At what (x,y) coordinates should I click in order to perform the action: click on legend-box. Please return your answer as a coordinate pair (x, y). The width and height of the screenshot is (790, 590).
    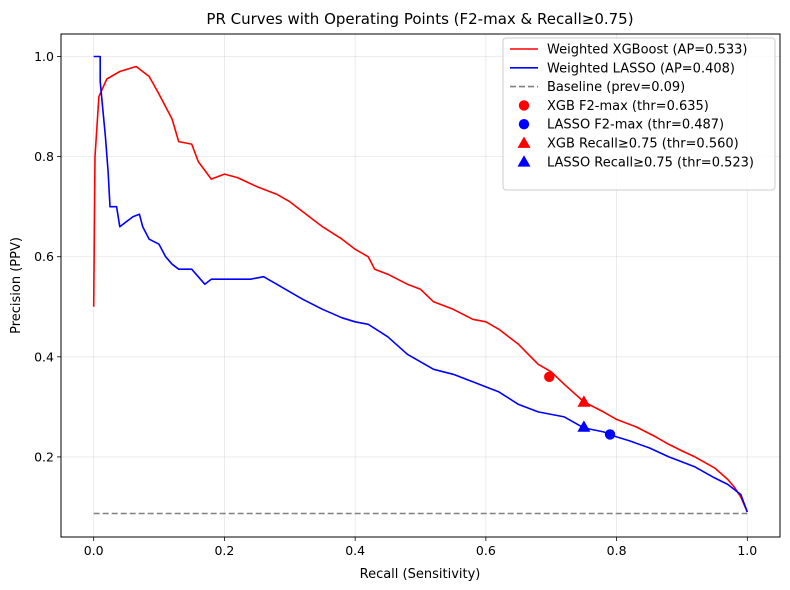
    Looking at the image, I should click on (639, 114).